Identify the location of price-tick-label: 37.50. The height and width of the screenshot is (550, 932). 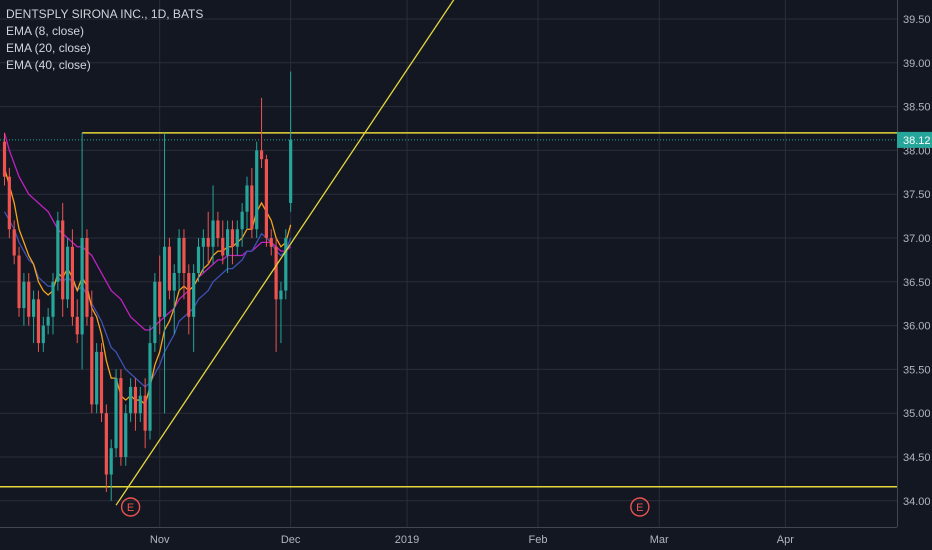
(917, 195).